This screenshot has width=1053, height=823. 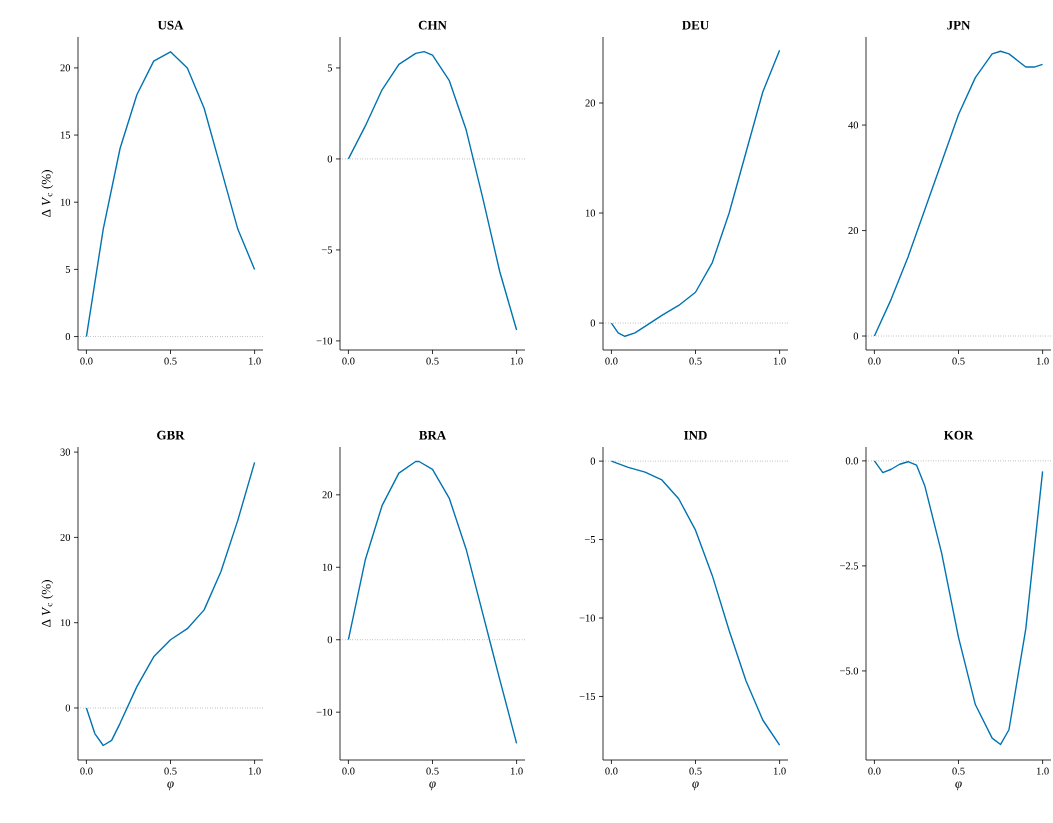 I want to click on chart-title: IND, so click(x=695, y=435).